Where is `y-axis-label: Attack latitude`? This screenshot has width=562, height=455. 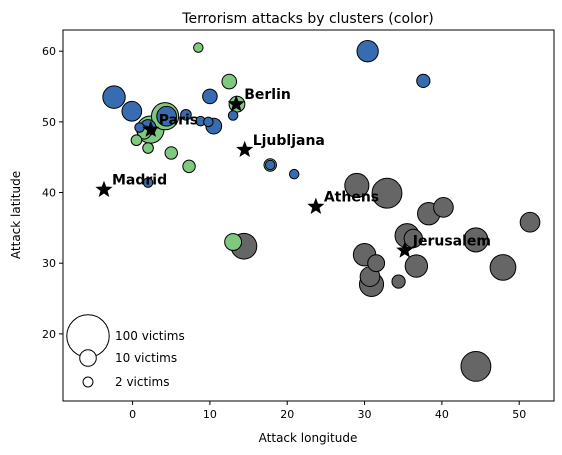
y-axis-label: Attack latitude is located at coordinates (16, 215).